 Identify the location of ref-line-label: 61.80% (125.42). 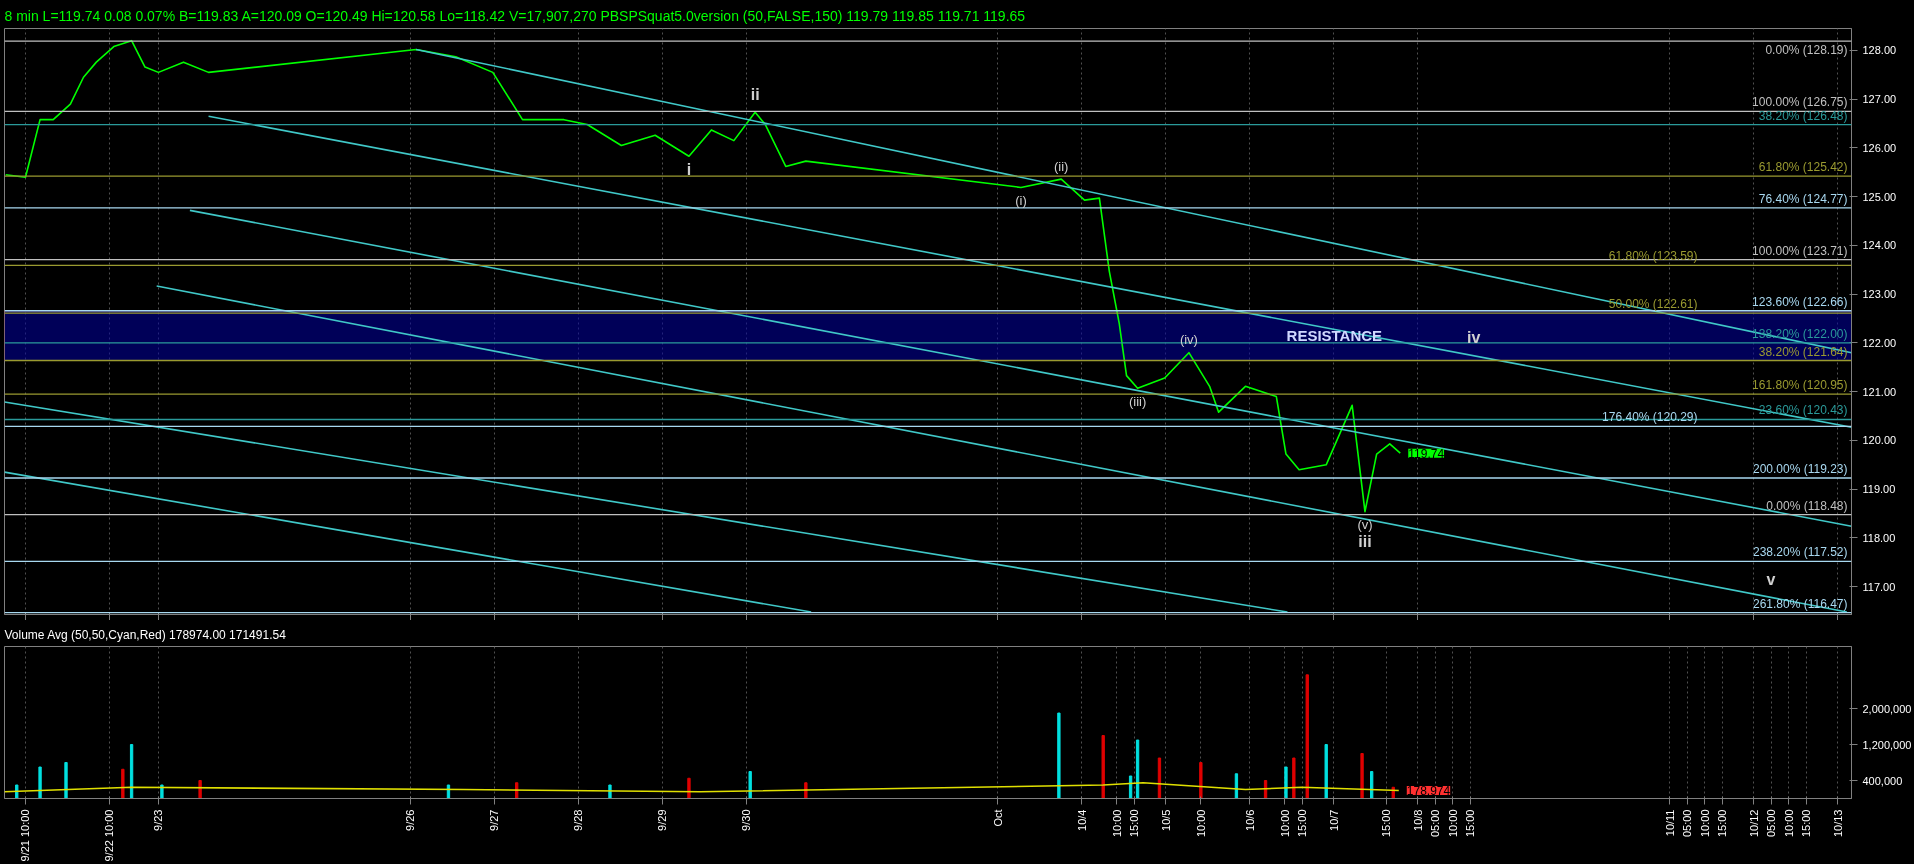
(1803, 167).